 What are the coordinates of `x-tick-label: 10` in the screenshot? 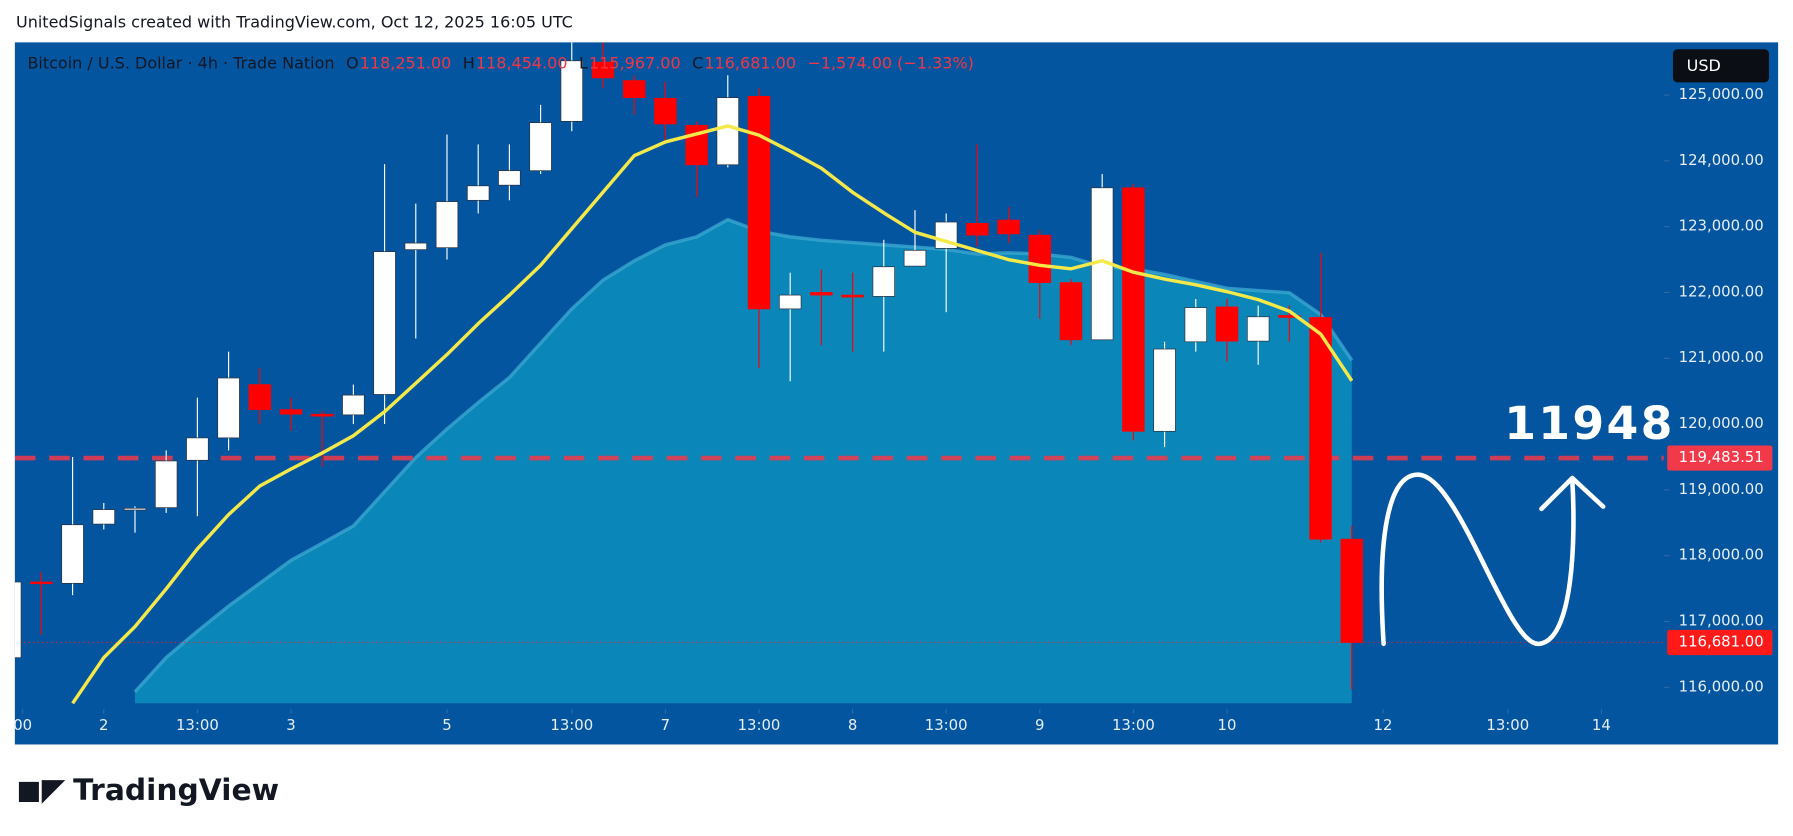 It's located at (1227, 725).